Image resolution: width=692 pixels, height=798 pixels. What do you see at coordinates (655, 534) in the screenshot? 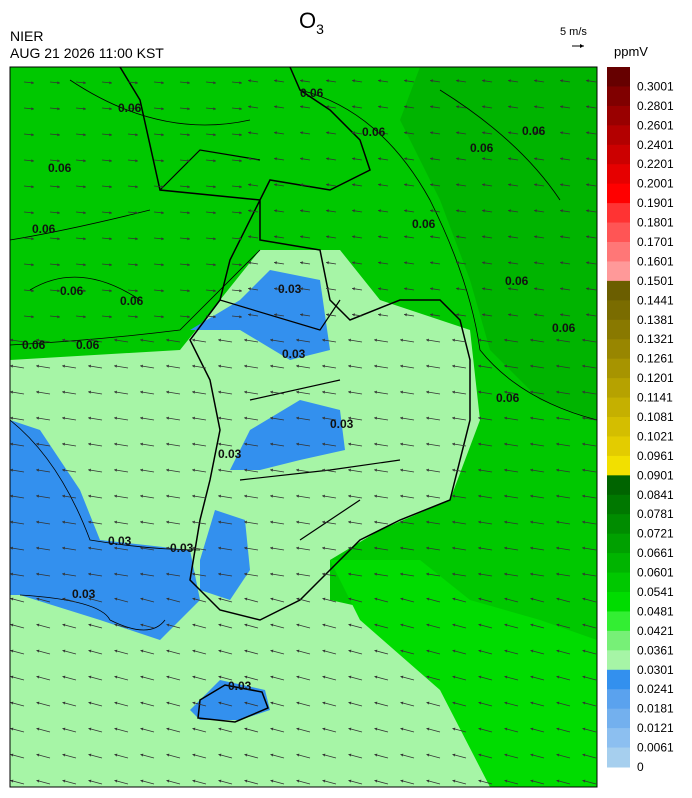
I see `colorbar-label: 0.0721` at bounding box center [655, 534].